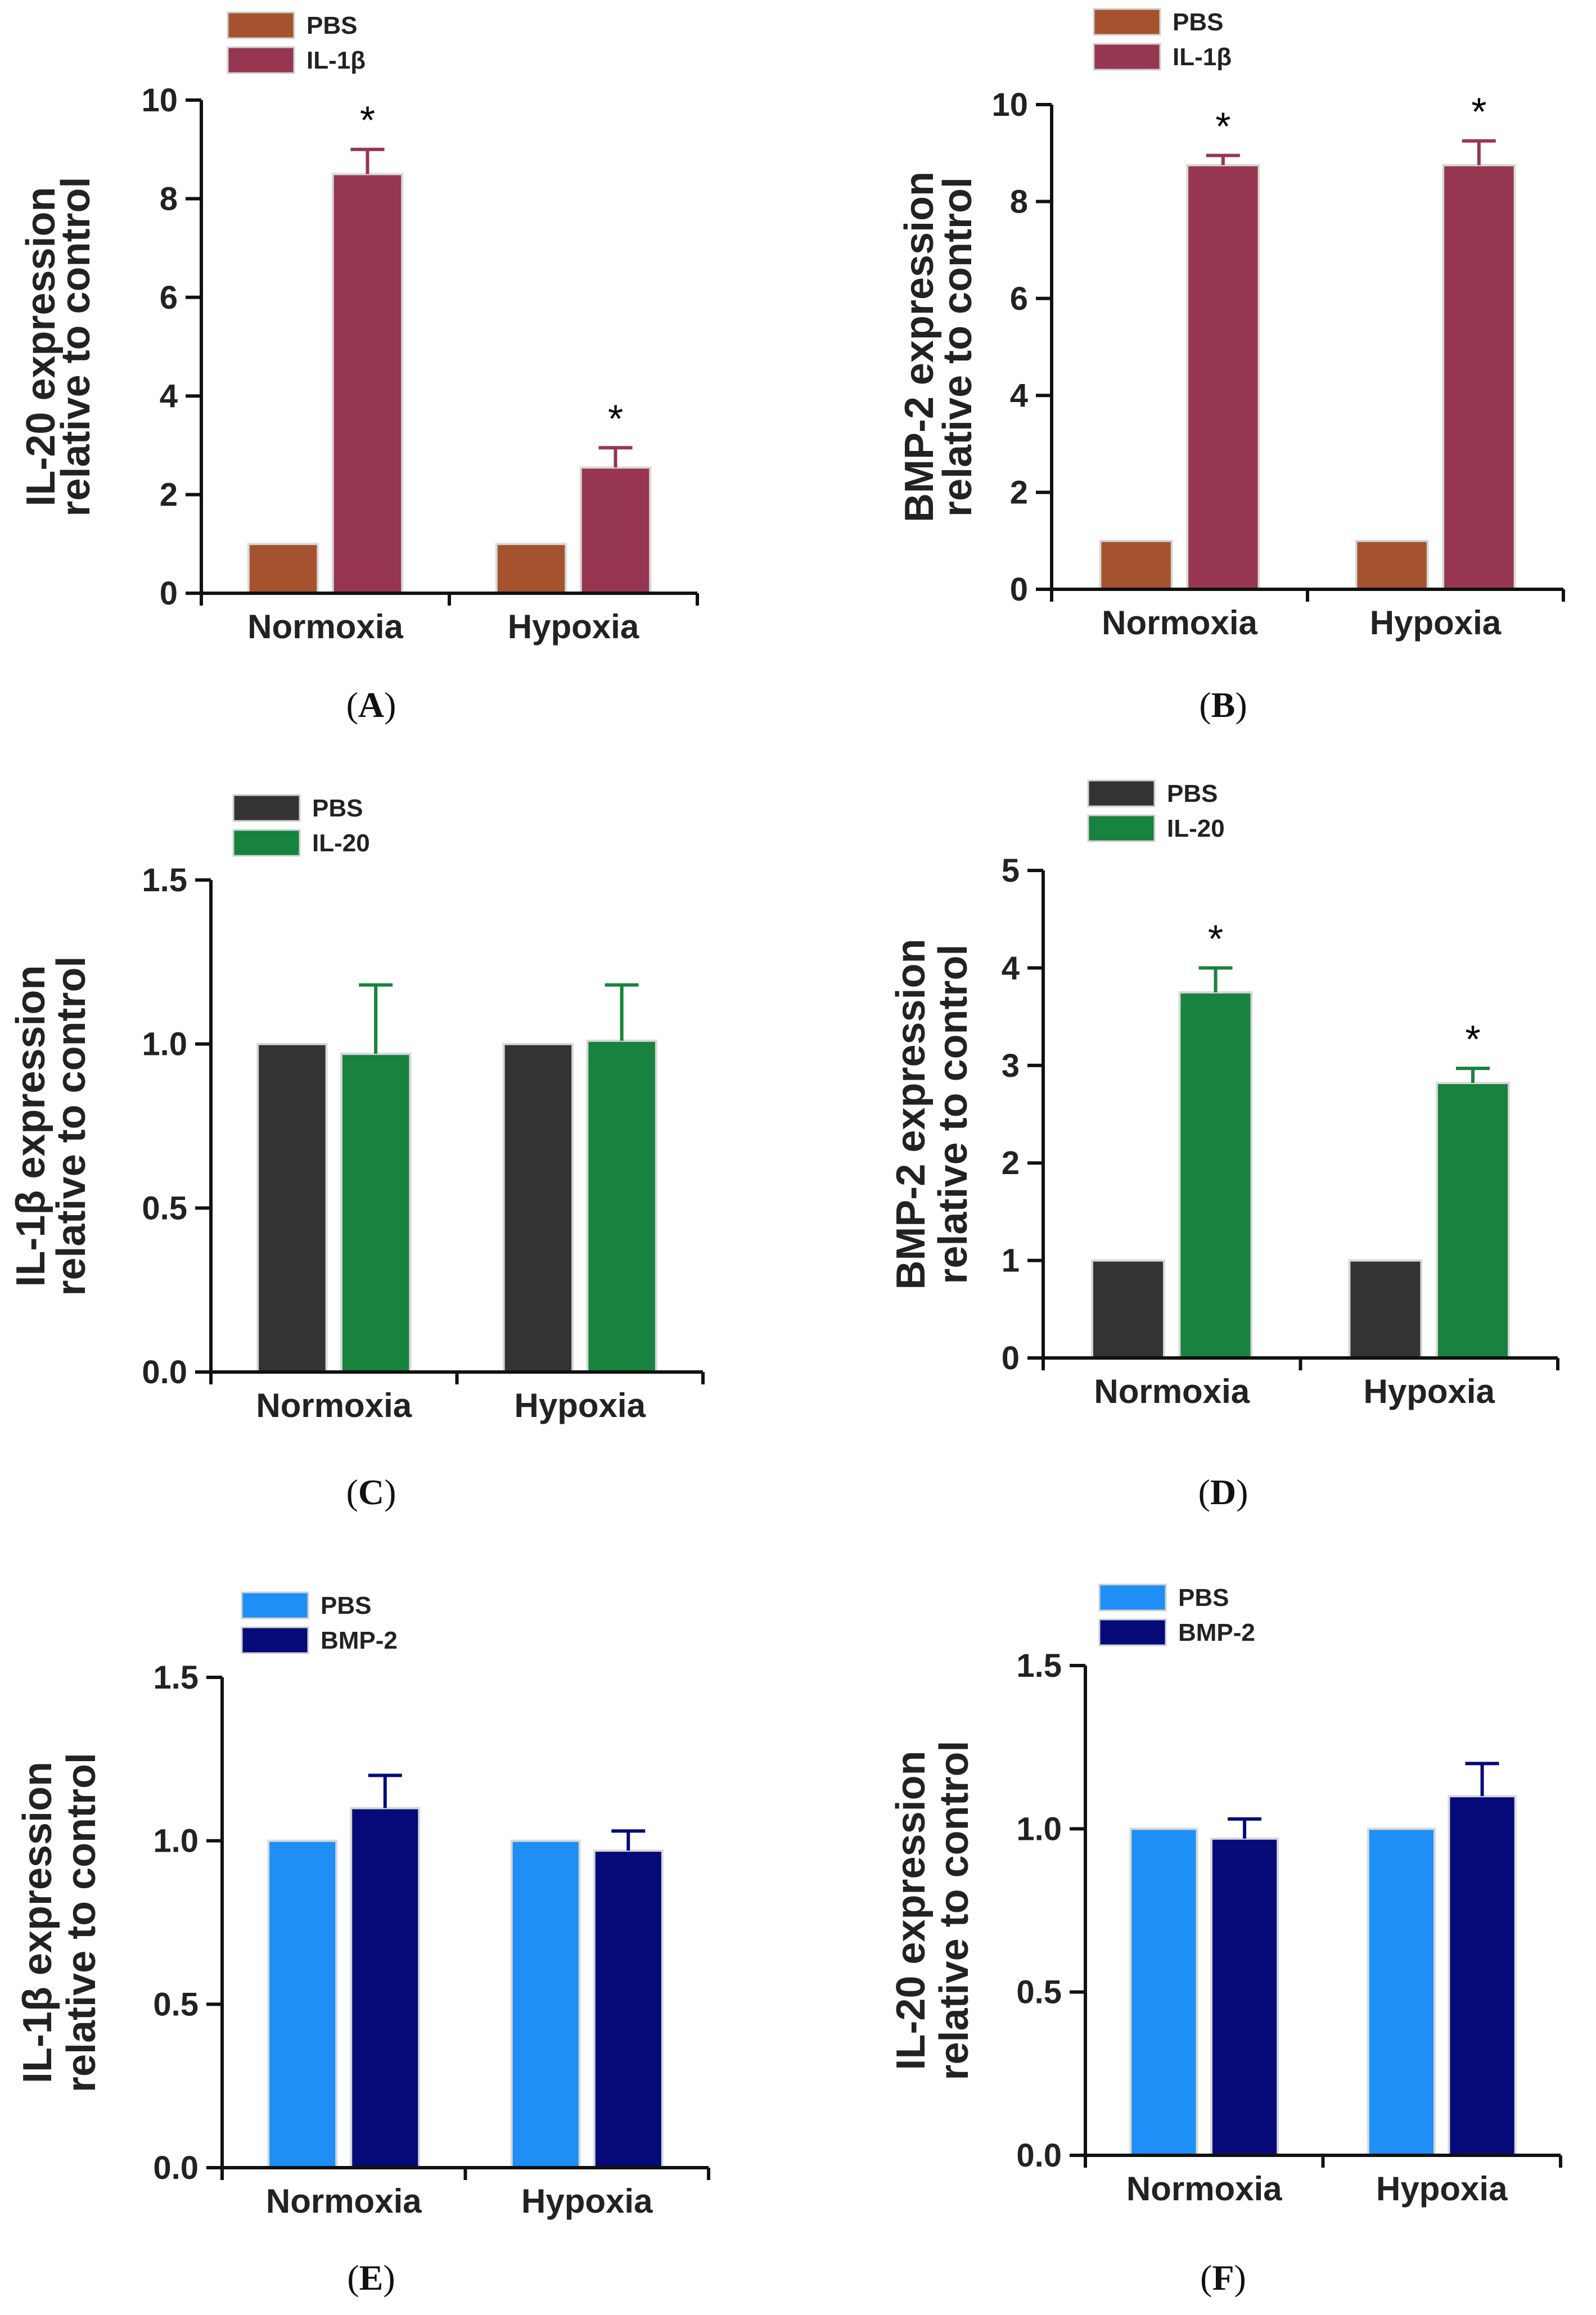  What do you see at coordinates (371, 2278) in the screenshot?
I see `panel-label: (E)` at bounding box center [371, 2278].